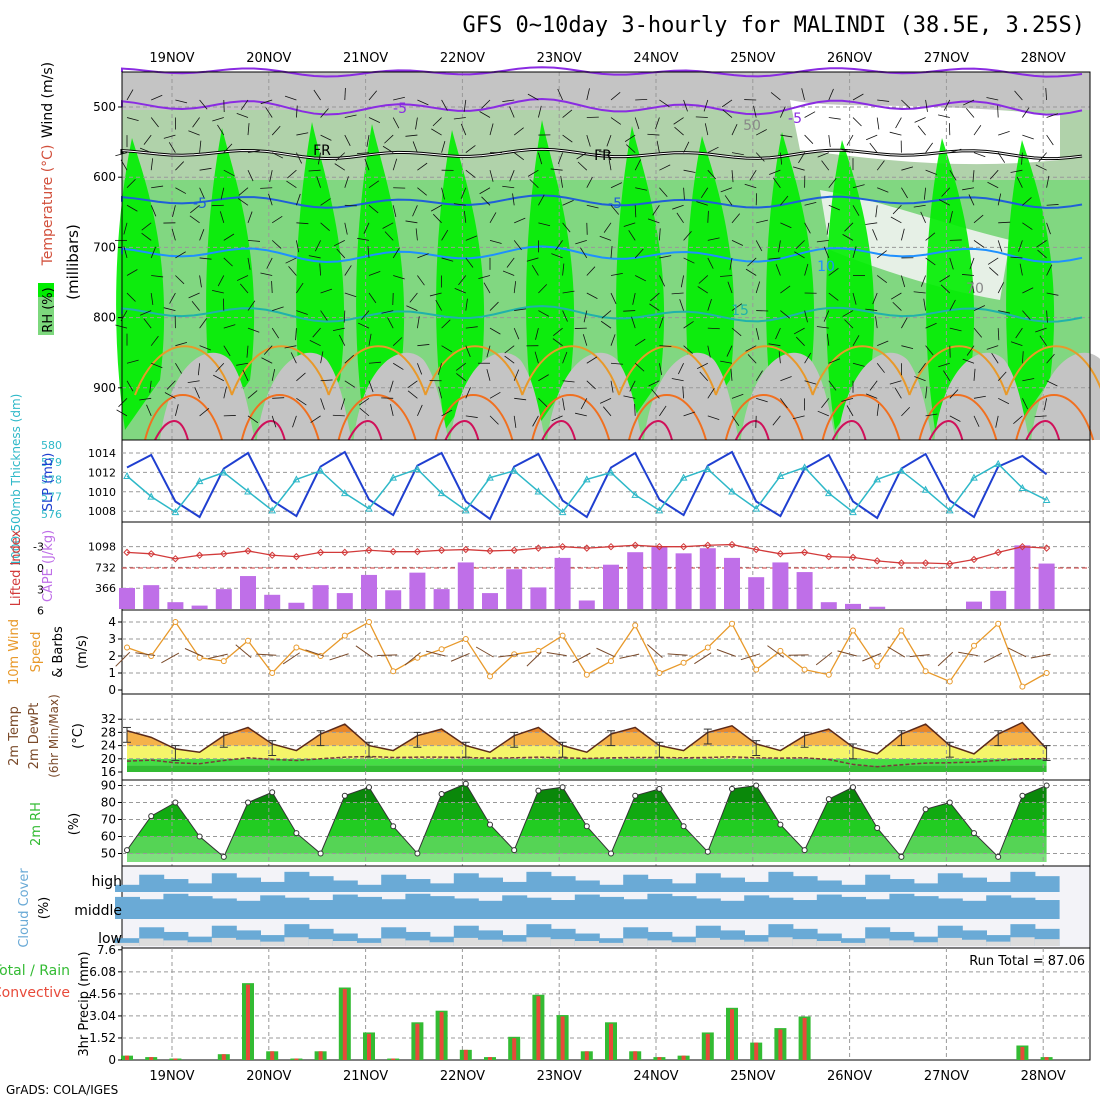  I want to click on cape-tick-label: 366, so click(105, 588).